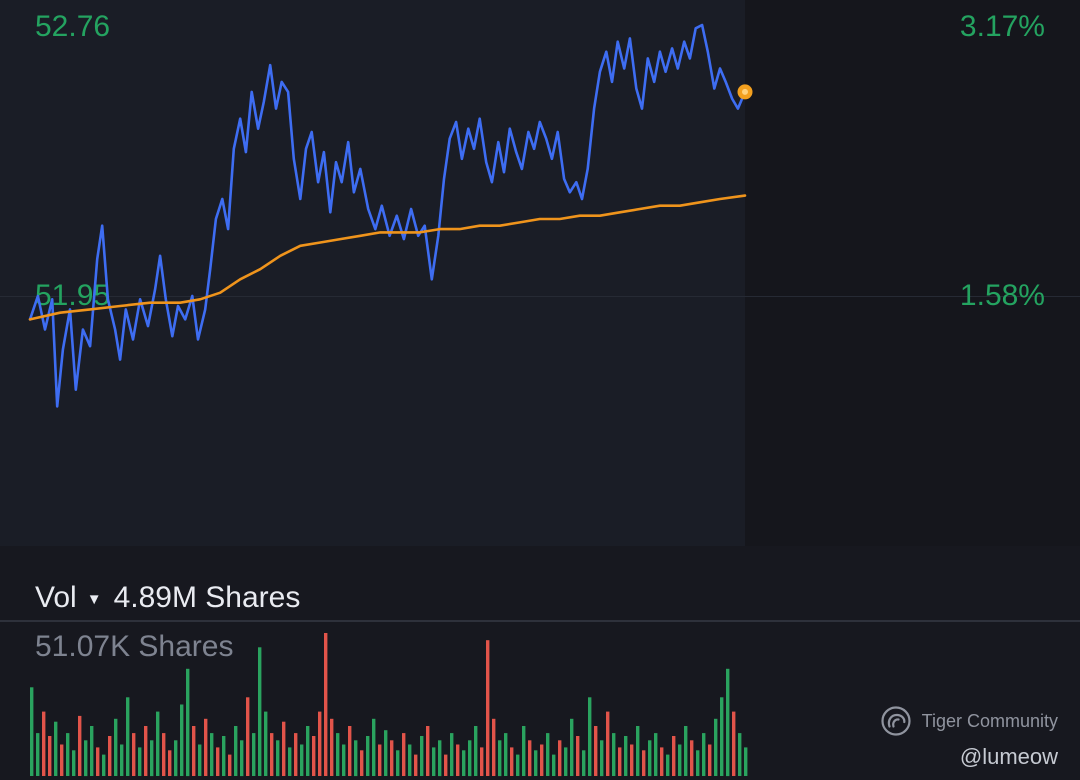 This screenshot has height=780, width=1080. Describe the element at coordinates (207, 597) in the screenshot. I see `volume-total-value: 4.89M Shares` at that location.